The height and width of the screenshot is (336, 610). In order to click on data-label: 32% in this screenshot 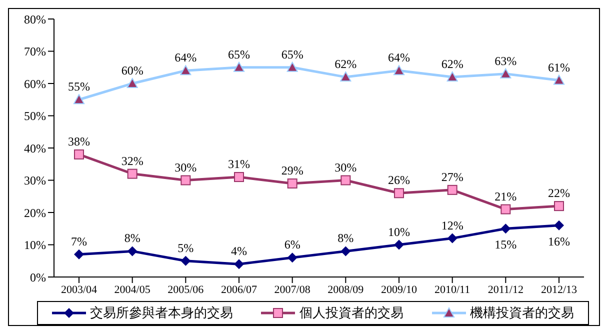, I will do `click(132, 161)`.